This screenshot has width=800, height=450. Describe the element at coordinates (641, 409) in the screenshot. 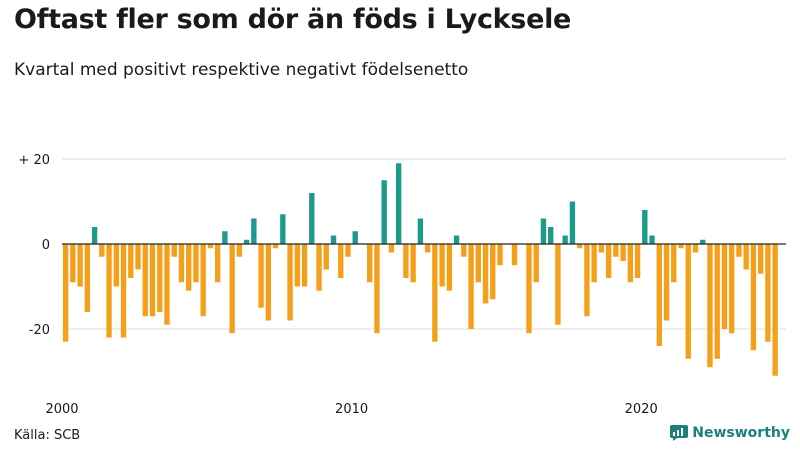

I see `x-tick-label: 2020` at that location.